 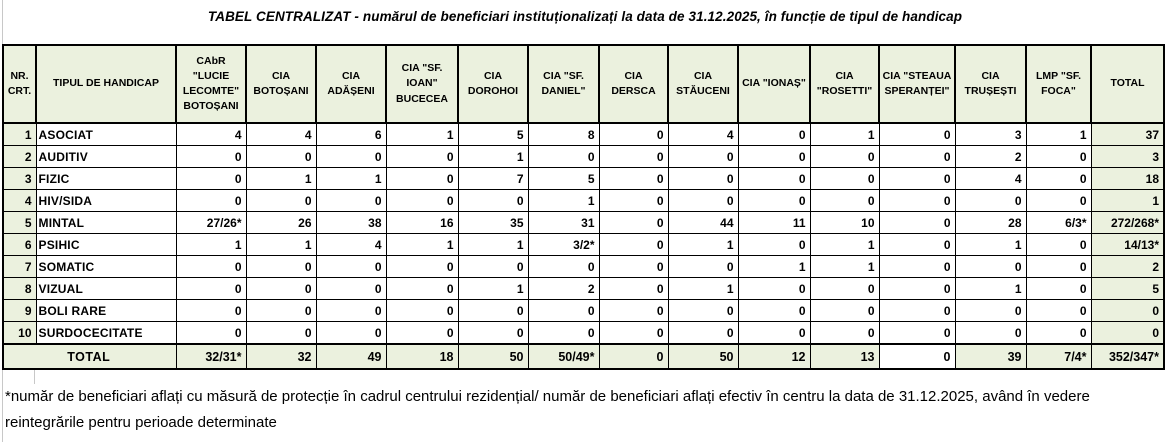 I want to click on value-cell: 26, so click(x=281, y=222).